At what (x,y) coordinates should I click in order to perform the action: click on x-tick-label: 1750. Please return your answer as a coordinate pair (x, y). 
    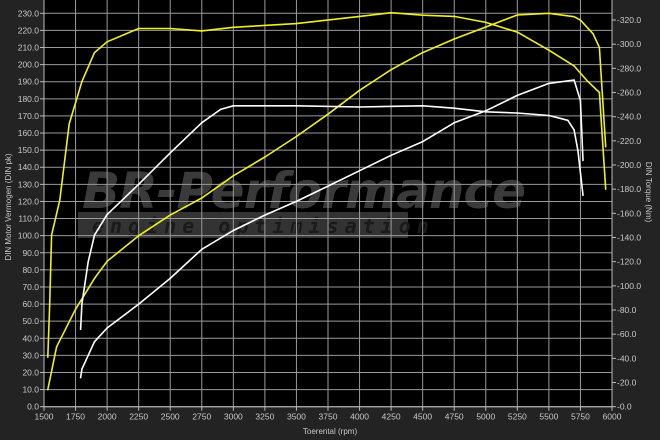
    Looking at the image, I should click on (75, 417).